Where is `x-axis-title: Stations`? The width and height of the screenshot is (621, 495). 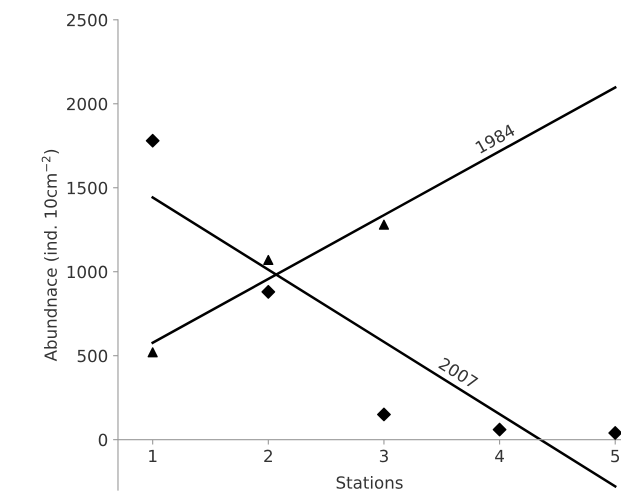 x-axis-title: Stations is located at coordinates (369, 482).